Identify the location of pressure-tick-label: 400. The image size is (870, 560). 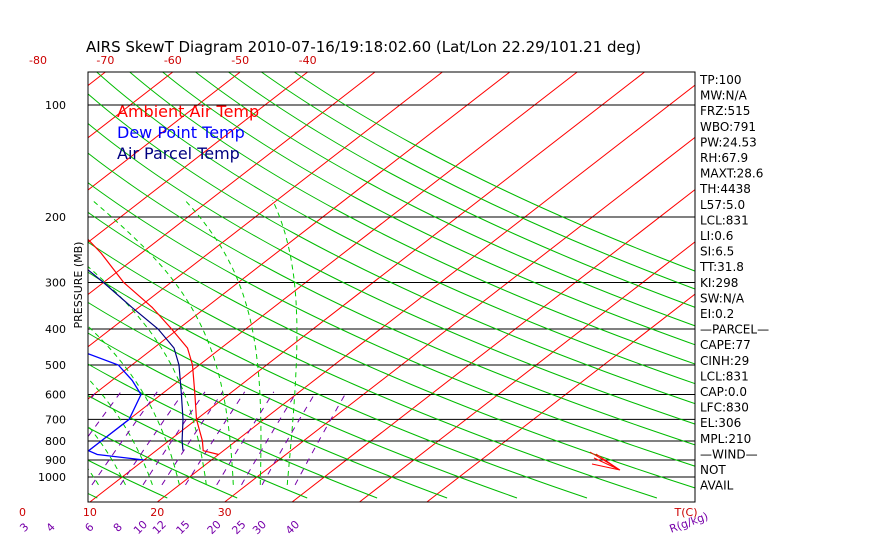
(55, 329).